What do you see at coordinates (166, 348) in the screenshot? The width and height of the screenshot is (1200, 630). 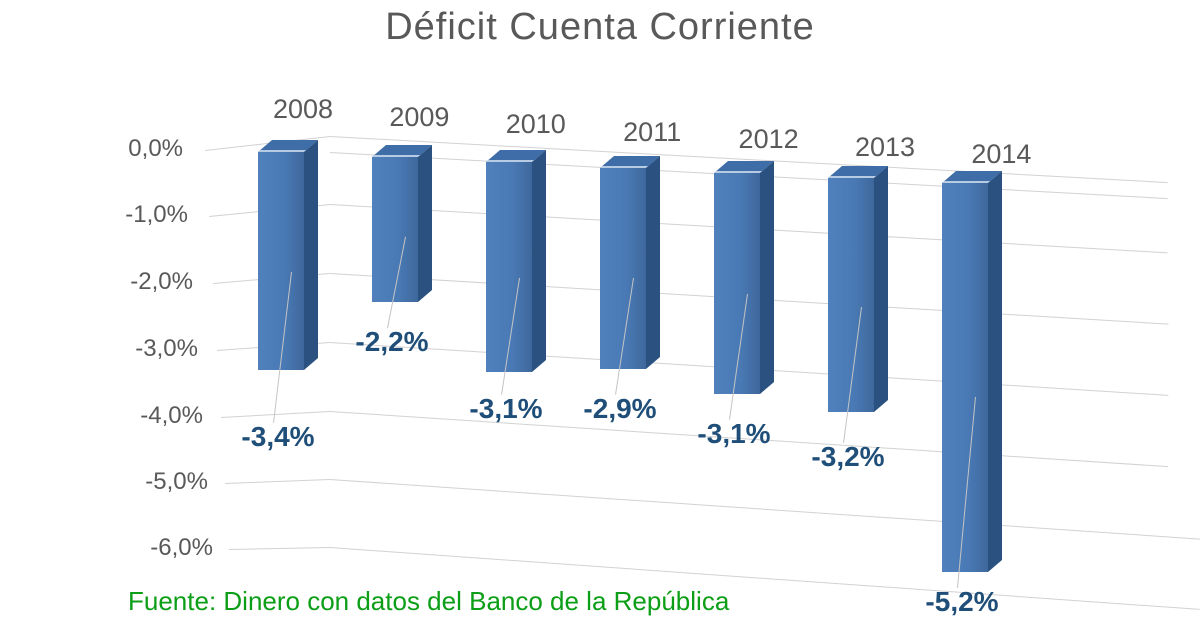 I see `y-tick--3,0%: -3,0%` at bounding box center [166, 348].